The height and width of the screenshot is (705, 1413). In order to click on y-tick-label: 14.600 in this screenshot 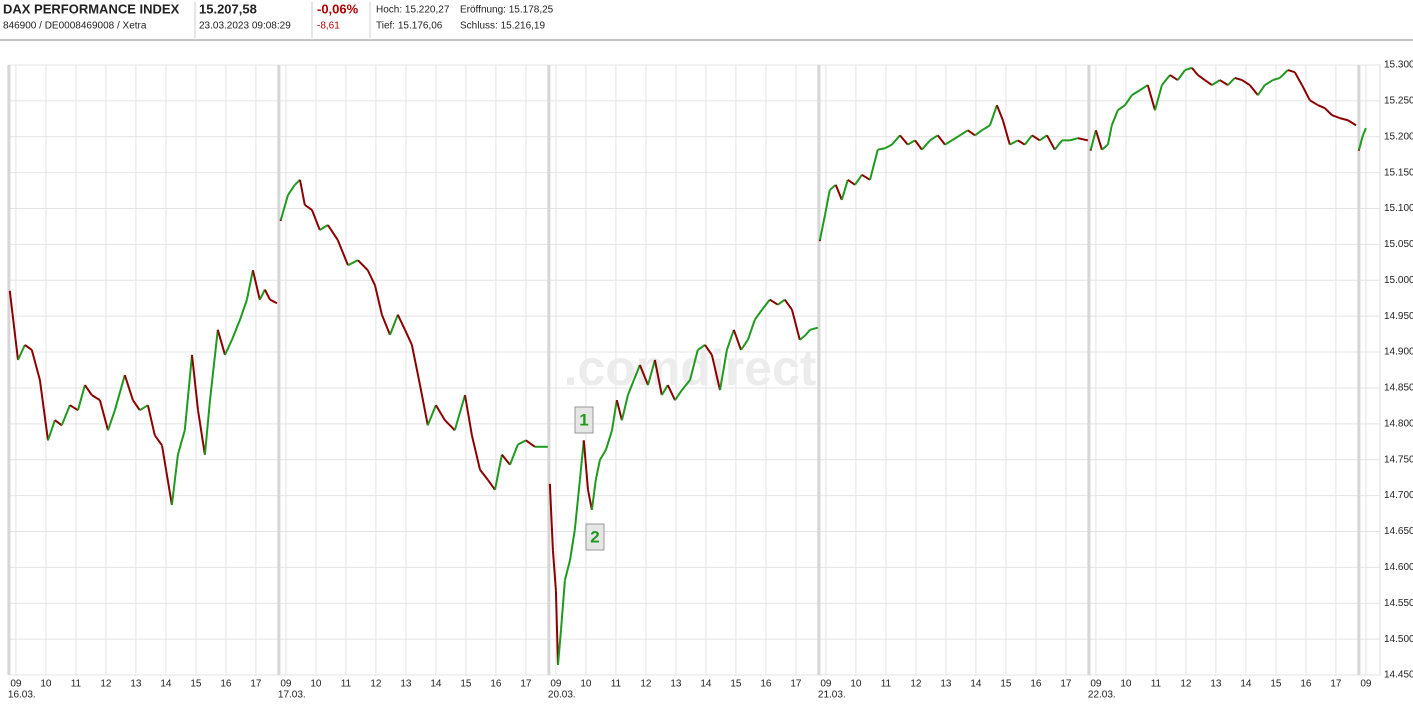, I will do `click(1398, 567)`.